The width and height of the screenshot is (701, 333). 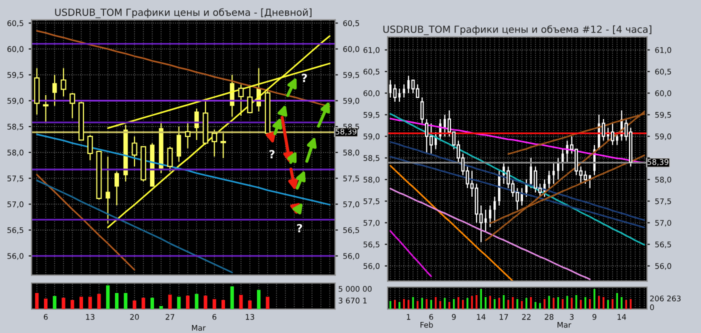 I want to click on chart-title: USDRUB_TOM Графики цены и объема - [Дневной], so click(x=183, y=13).